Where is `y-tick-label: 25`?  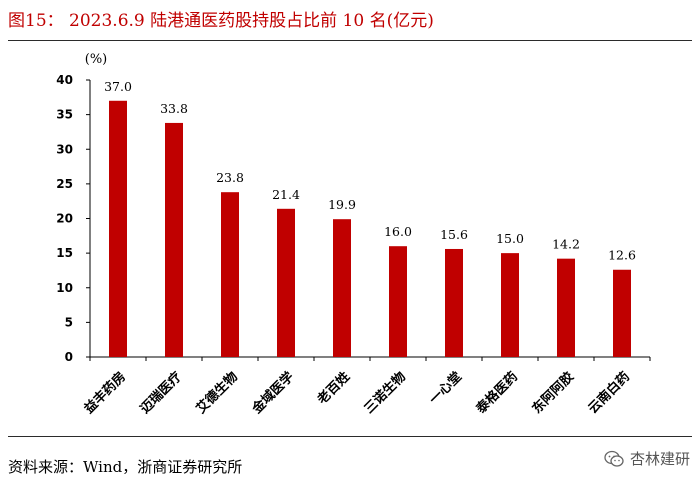 y-tick-label: 25 is located at coordinates (64, 184).